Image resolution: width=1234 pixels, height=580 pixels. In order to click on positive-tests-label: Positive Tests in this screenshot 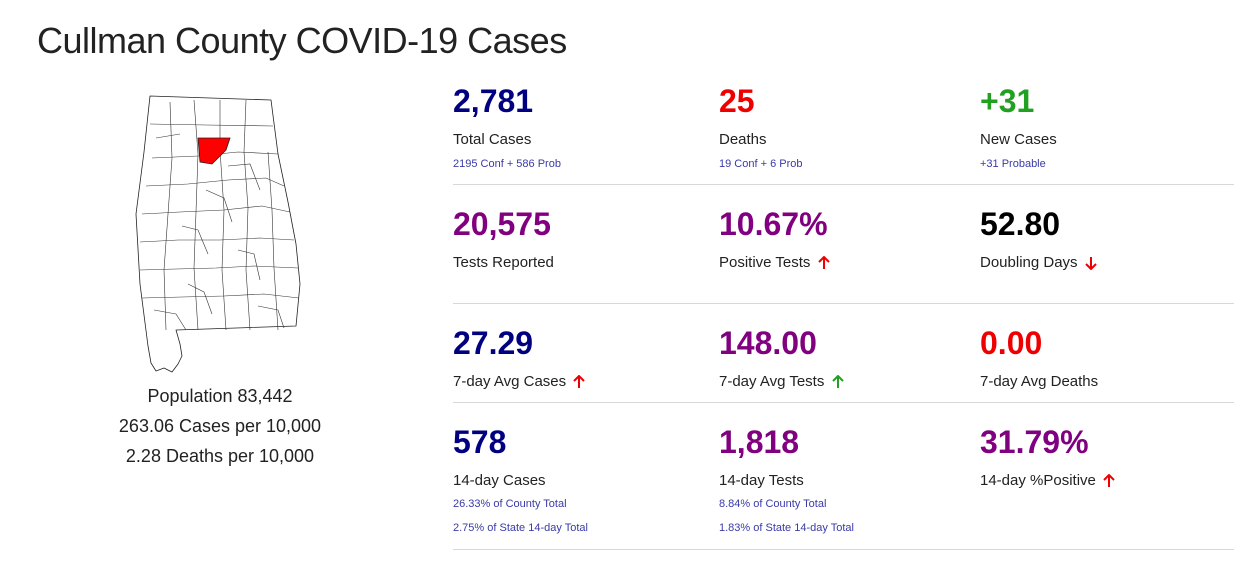, I will do `click(765, 262)`.